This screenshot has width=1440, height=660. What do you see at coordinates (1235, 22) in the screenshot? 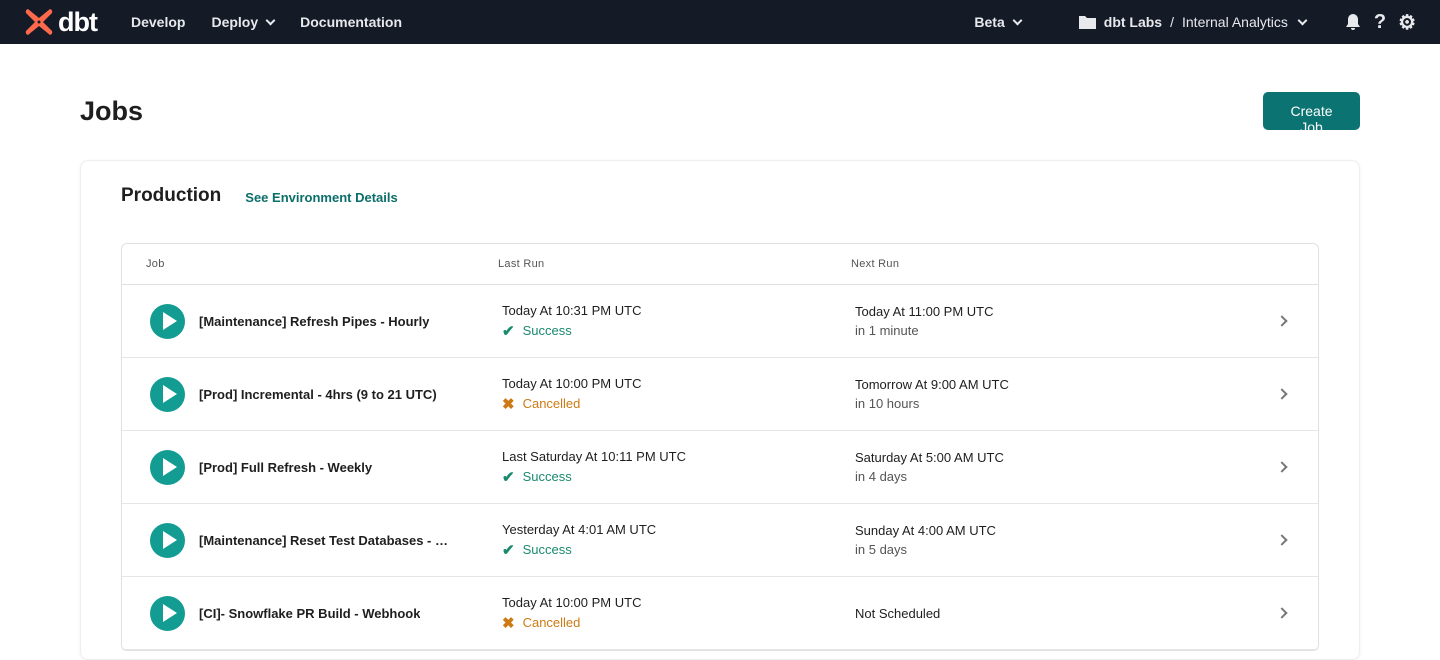
I see `project-name: Internal Analytics` at bounding box center [1235, 22].